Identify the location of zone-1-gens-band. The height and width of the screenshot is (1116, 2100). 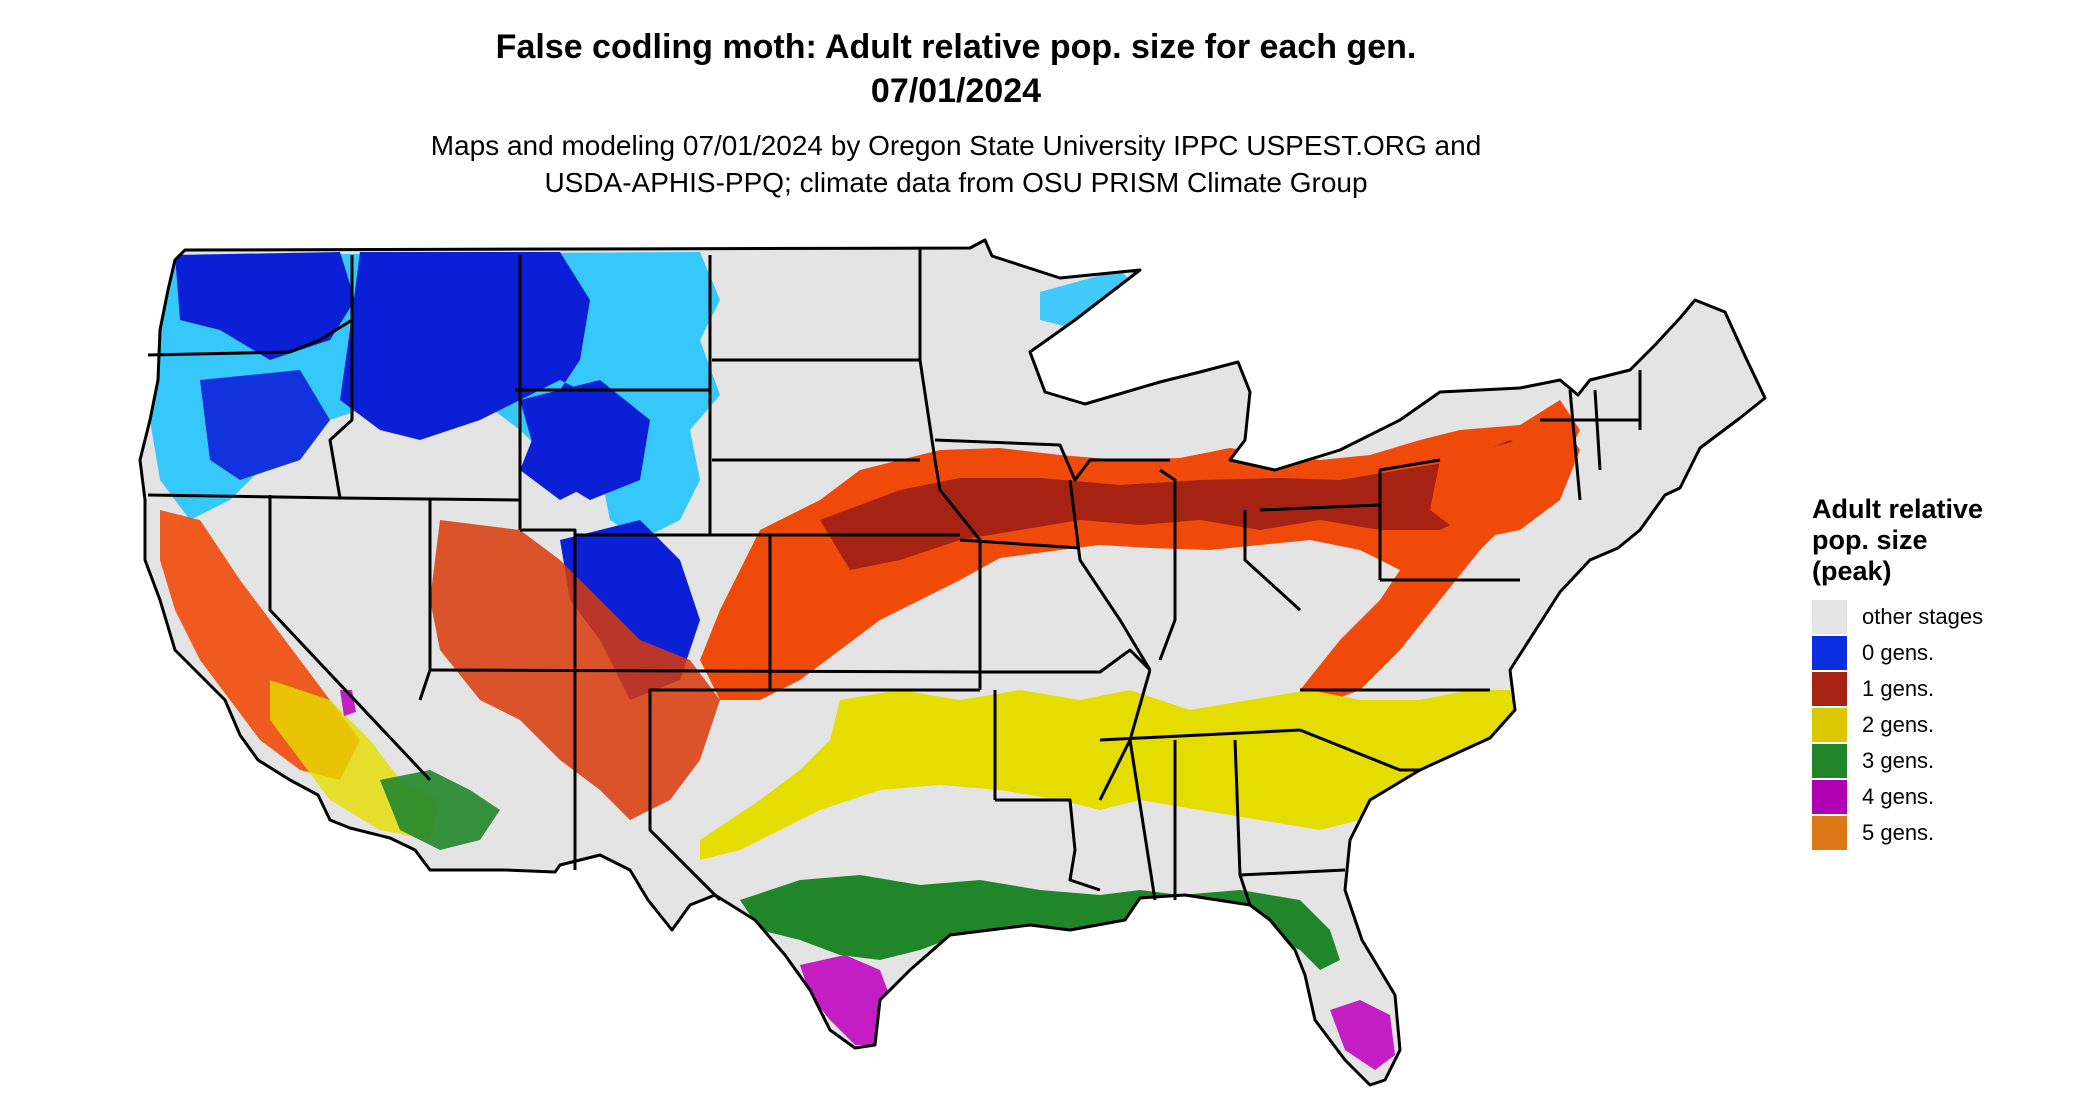
(1140, 552).